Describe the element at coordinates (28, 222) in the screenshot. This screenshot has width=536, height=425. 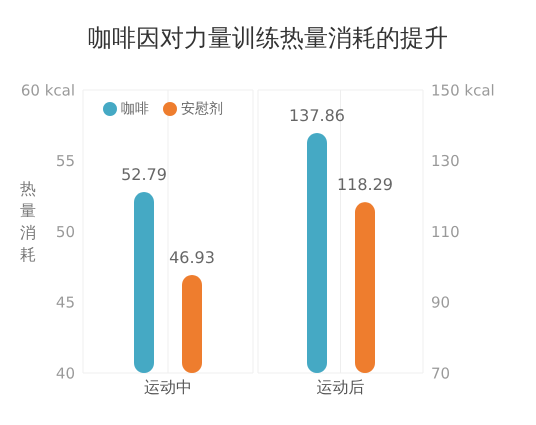
I see `y-axis-title: 热量消耗` at that location.